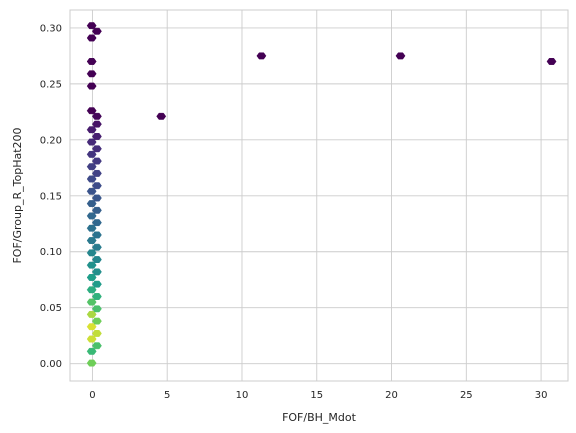 This screenshot has height=433, width=576. What do you see at coordinates (92, 395) in the screenshot?
I see `x-tick-label: 0` at bounding box center [92, 395].